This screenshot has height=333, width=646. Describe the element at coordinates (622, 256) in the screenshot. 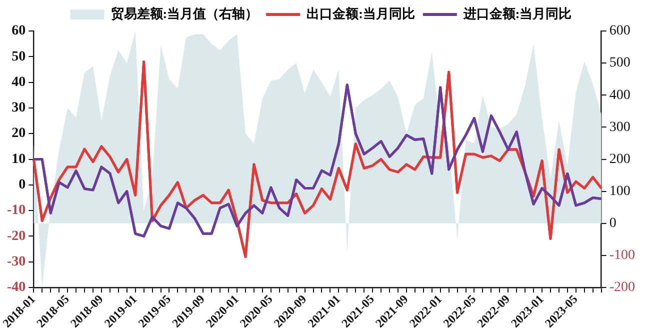

I see `y2-tick-label: -100` at that location.